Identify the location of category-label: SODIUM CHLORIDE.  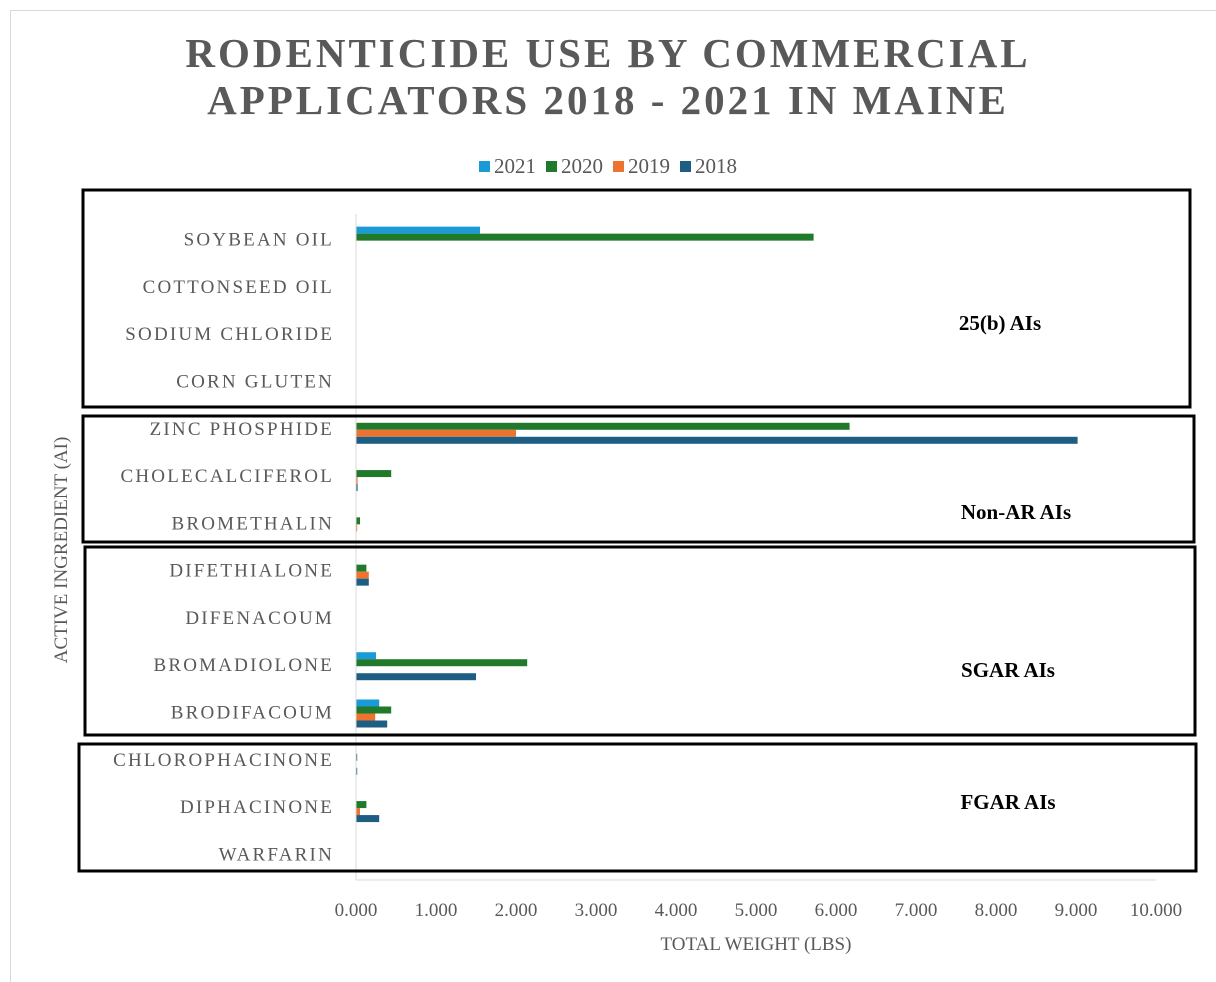
(229, 334).